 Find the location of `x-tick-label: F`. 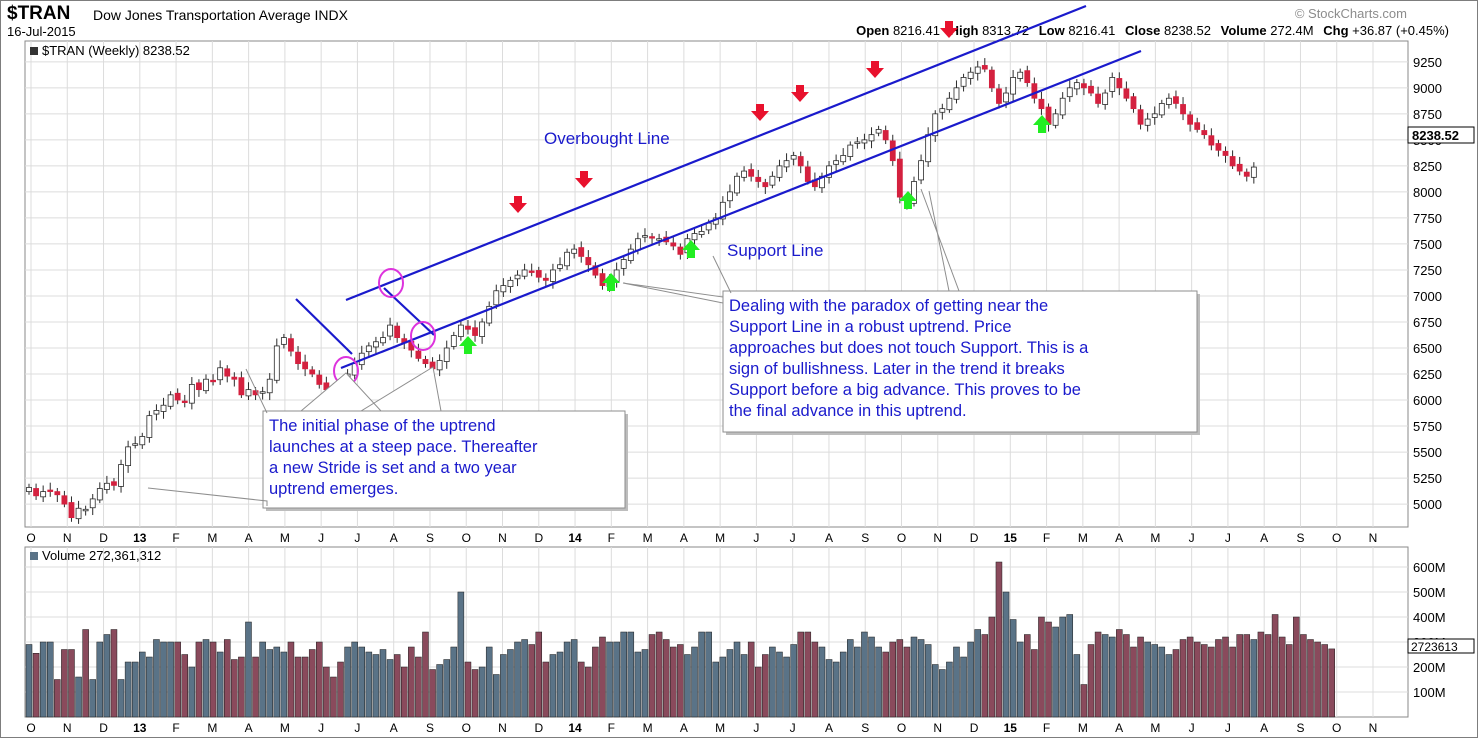

x-tick-label: F is located at coordinates (175, 728).